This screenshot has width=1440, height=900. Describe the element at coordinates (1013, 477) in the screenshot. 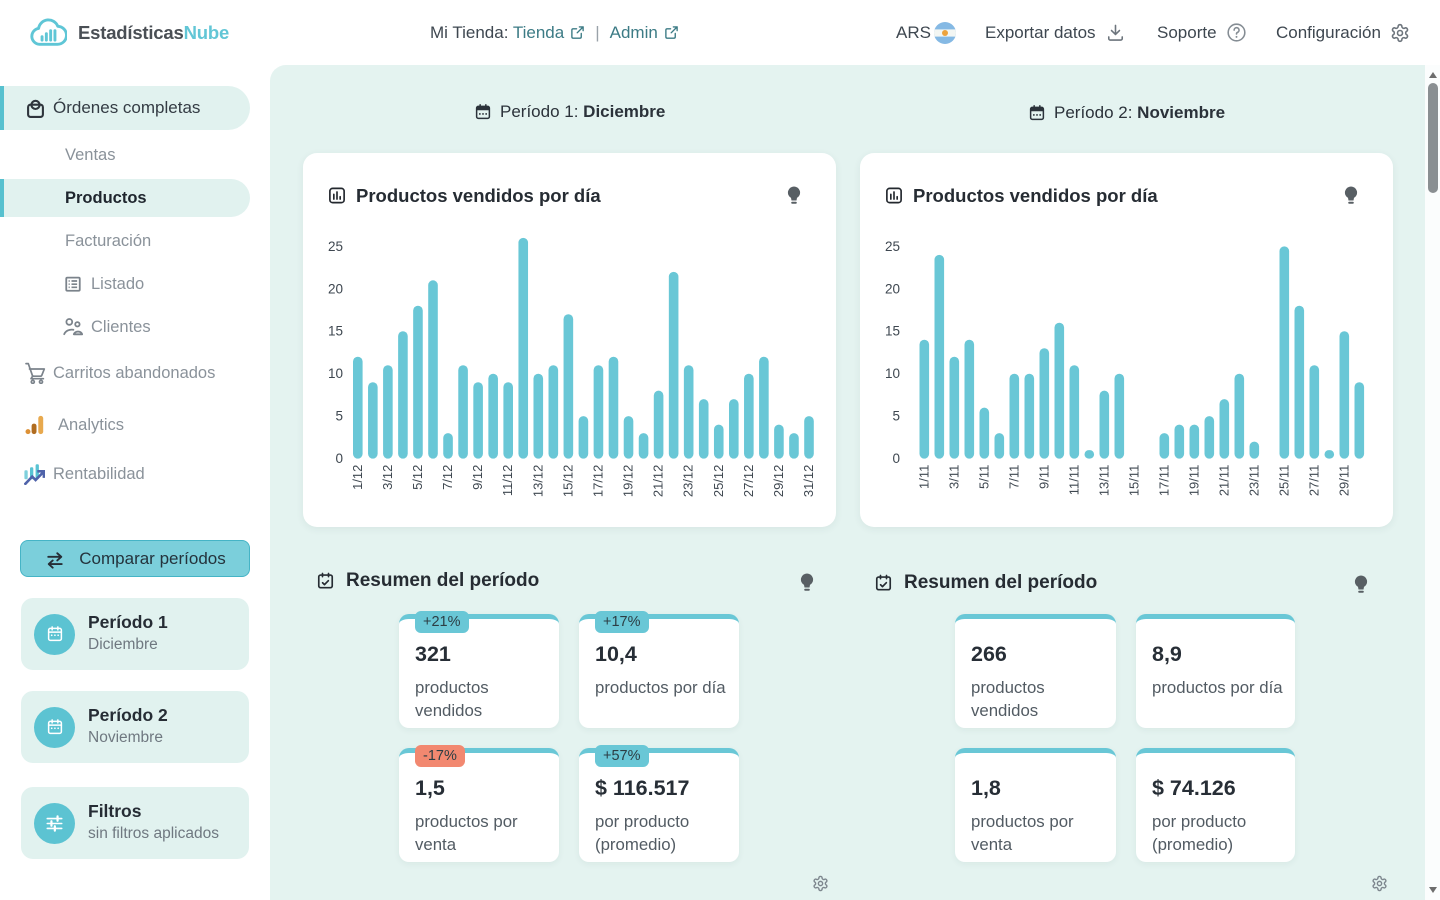

I see `svg-text: 7/11` at that location.